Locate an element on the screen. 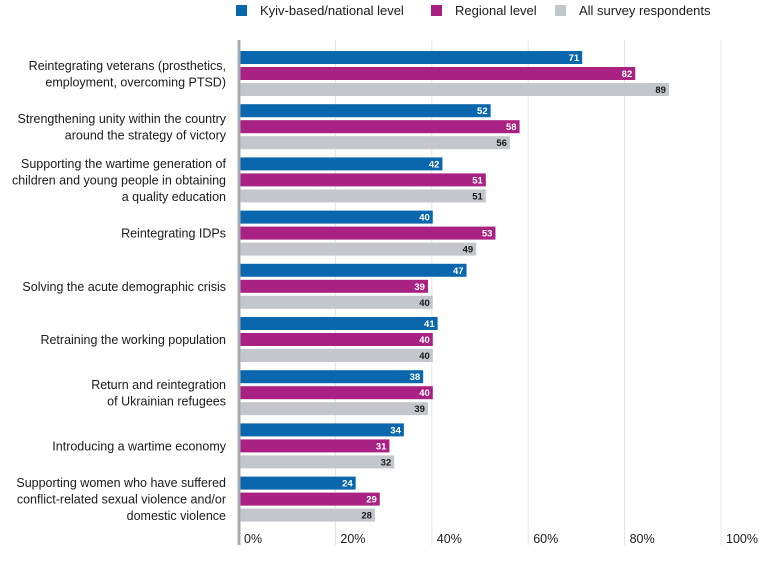 This screenshot has height=575, width=764. x-axis-ticks: 0% 20% 40% 60% 80% 100% is located at coordinates (501, 539).